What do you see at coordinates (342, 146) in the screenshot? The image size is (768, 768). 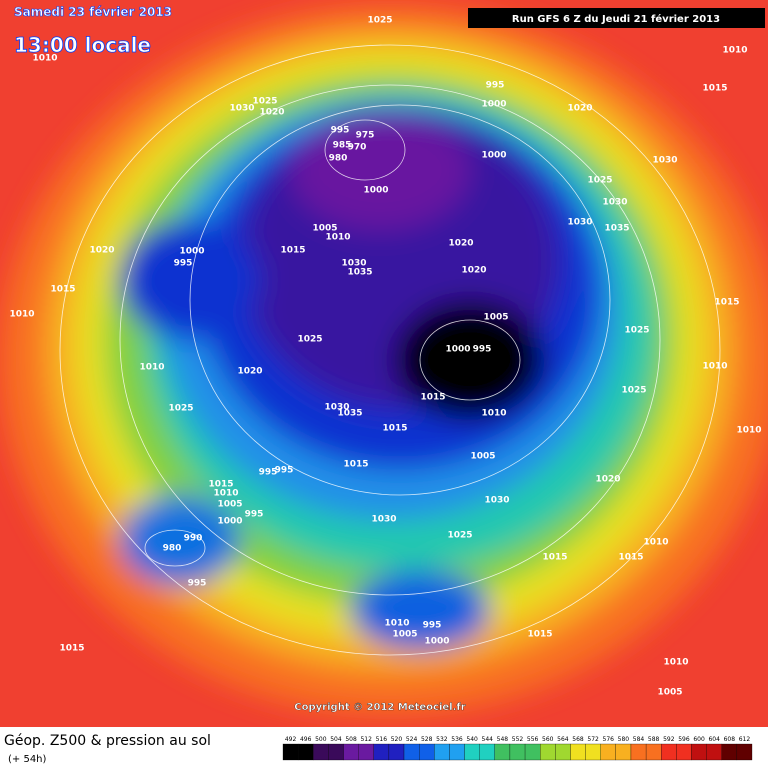 I see `isobar-label: 985` at bounding box center [342, 146].